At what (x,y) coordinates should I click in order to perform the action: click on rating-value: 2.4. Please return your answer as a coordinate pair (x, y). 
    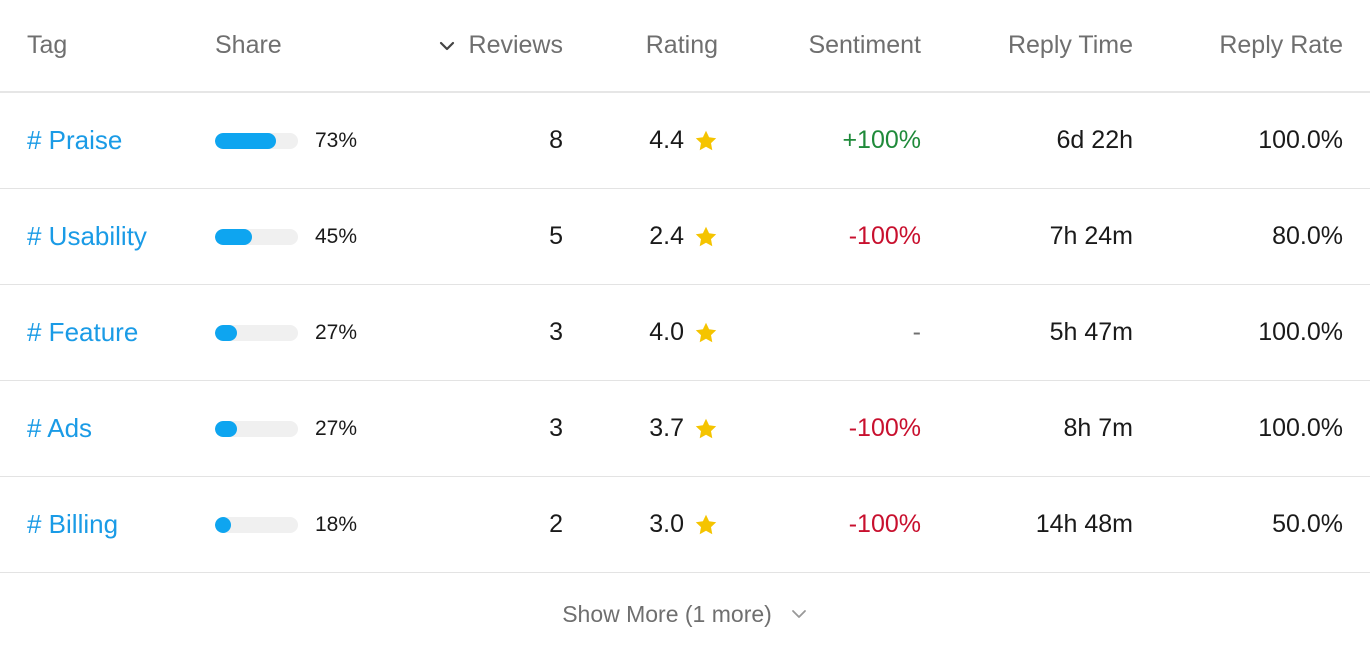
    Looking at the image, I should click on (666, 236).